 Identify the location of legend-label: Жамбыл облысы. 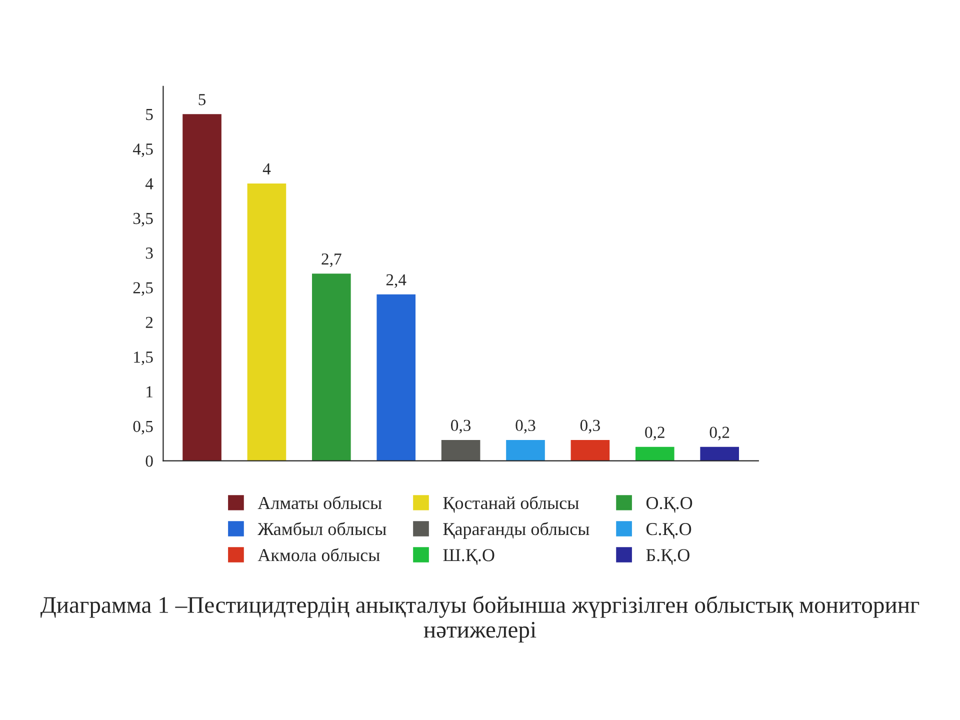
(322, 529).